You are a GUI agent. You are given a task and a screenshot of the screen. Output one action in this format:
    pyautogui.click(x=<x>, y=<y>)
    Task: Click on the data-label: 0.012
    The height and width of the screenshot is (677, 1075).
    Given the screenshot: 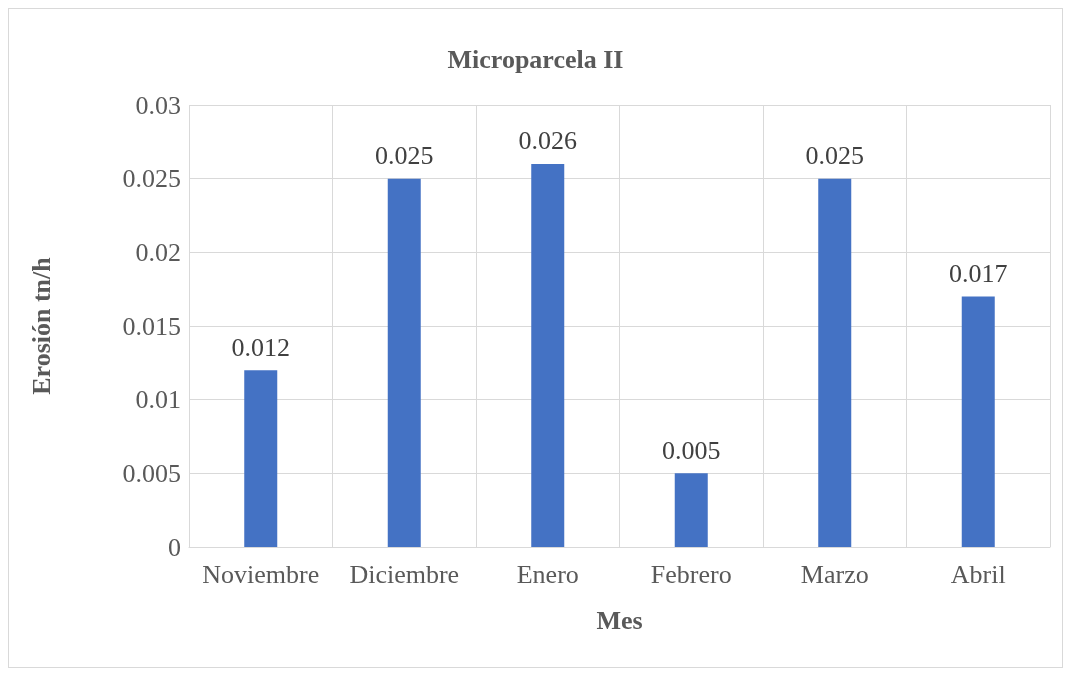 What is the action you would take?
    pyautogui.click(x=260, y=347)
    